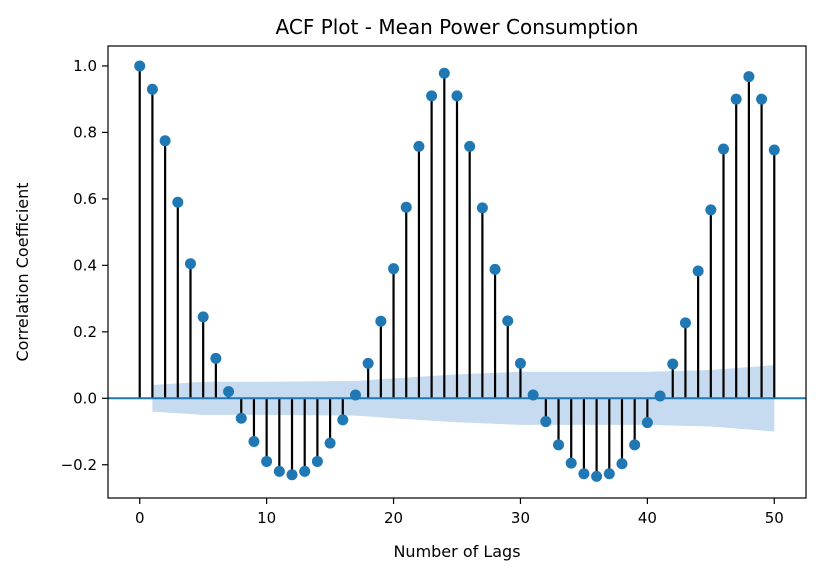 This screenshot has height=577, width=821. Describe the element at coordinates (393, 518) in the screenshot. I see `x-tick-label: 20` at that location.